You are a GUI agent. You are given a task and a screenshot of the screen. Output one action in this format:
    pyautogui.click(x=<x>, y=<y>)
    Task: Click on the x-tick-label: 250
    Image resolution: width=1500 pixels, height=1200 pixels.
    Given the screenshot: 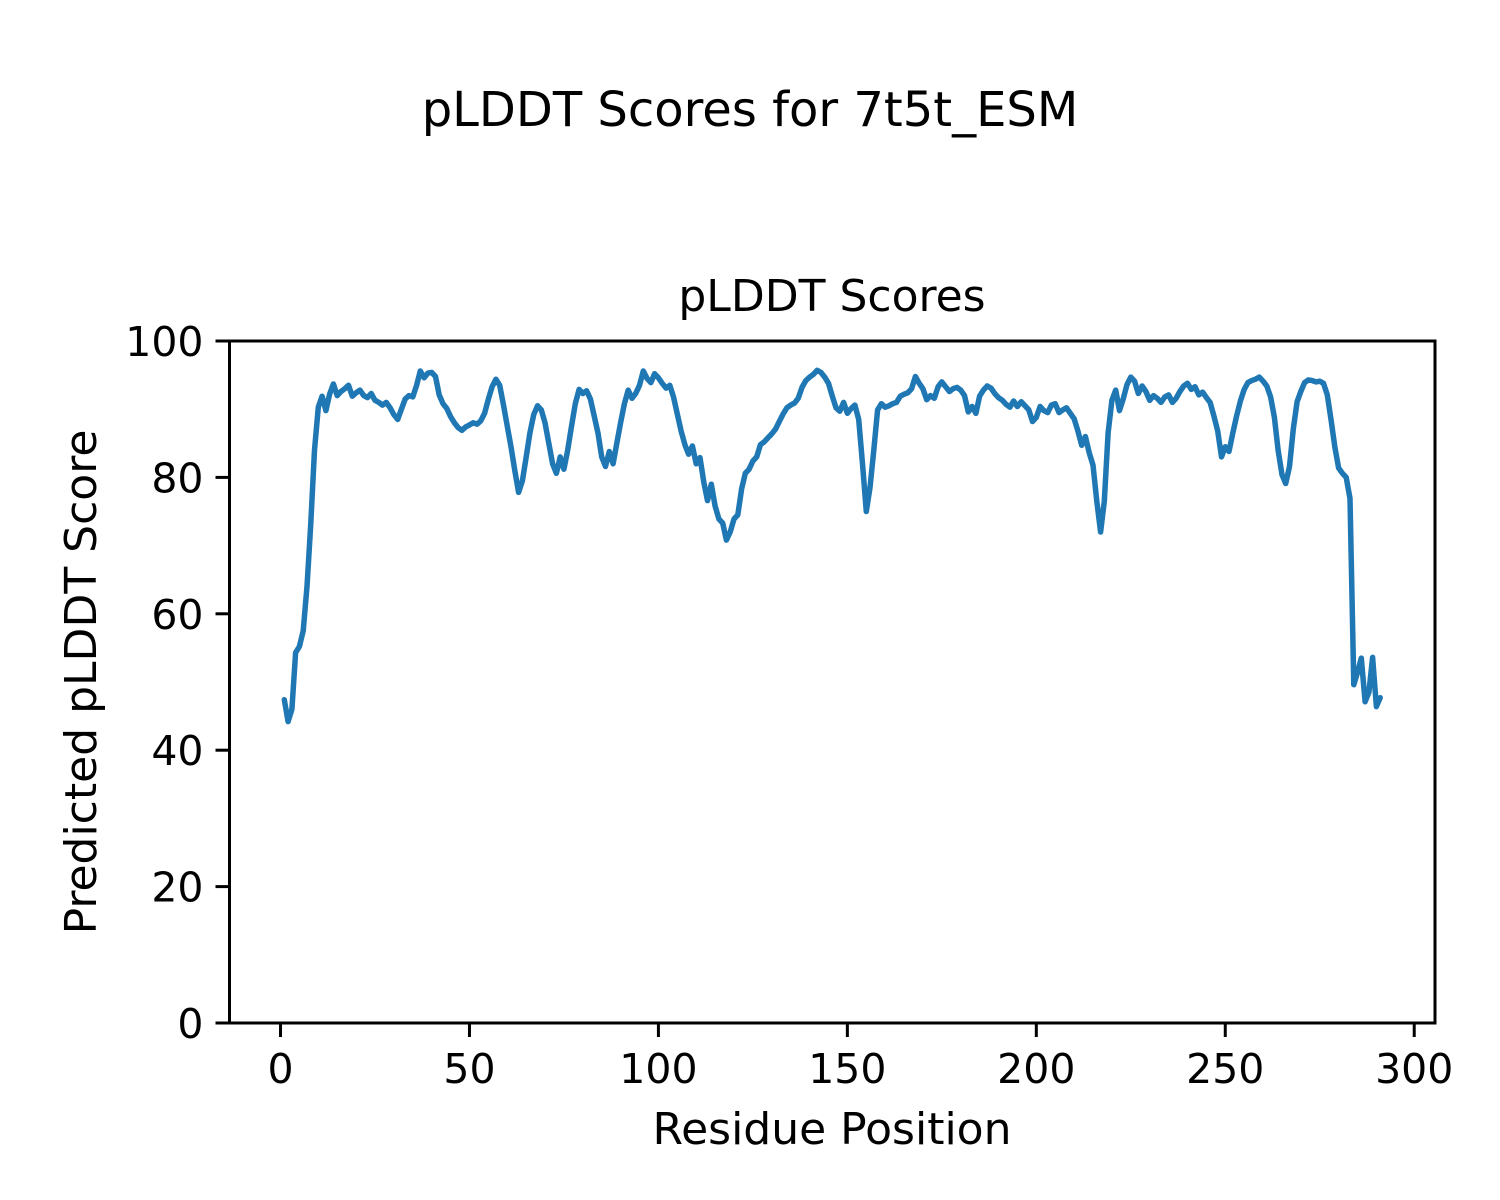 What is the action you would take?
    pyautogui.click(x=1225, y=1069)
    